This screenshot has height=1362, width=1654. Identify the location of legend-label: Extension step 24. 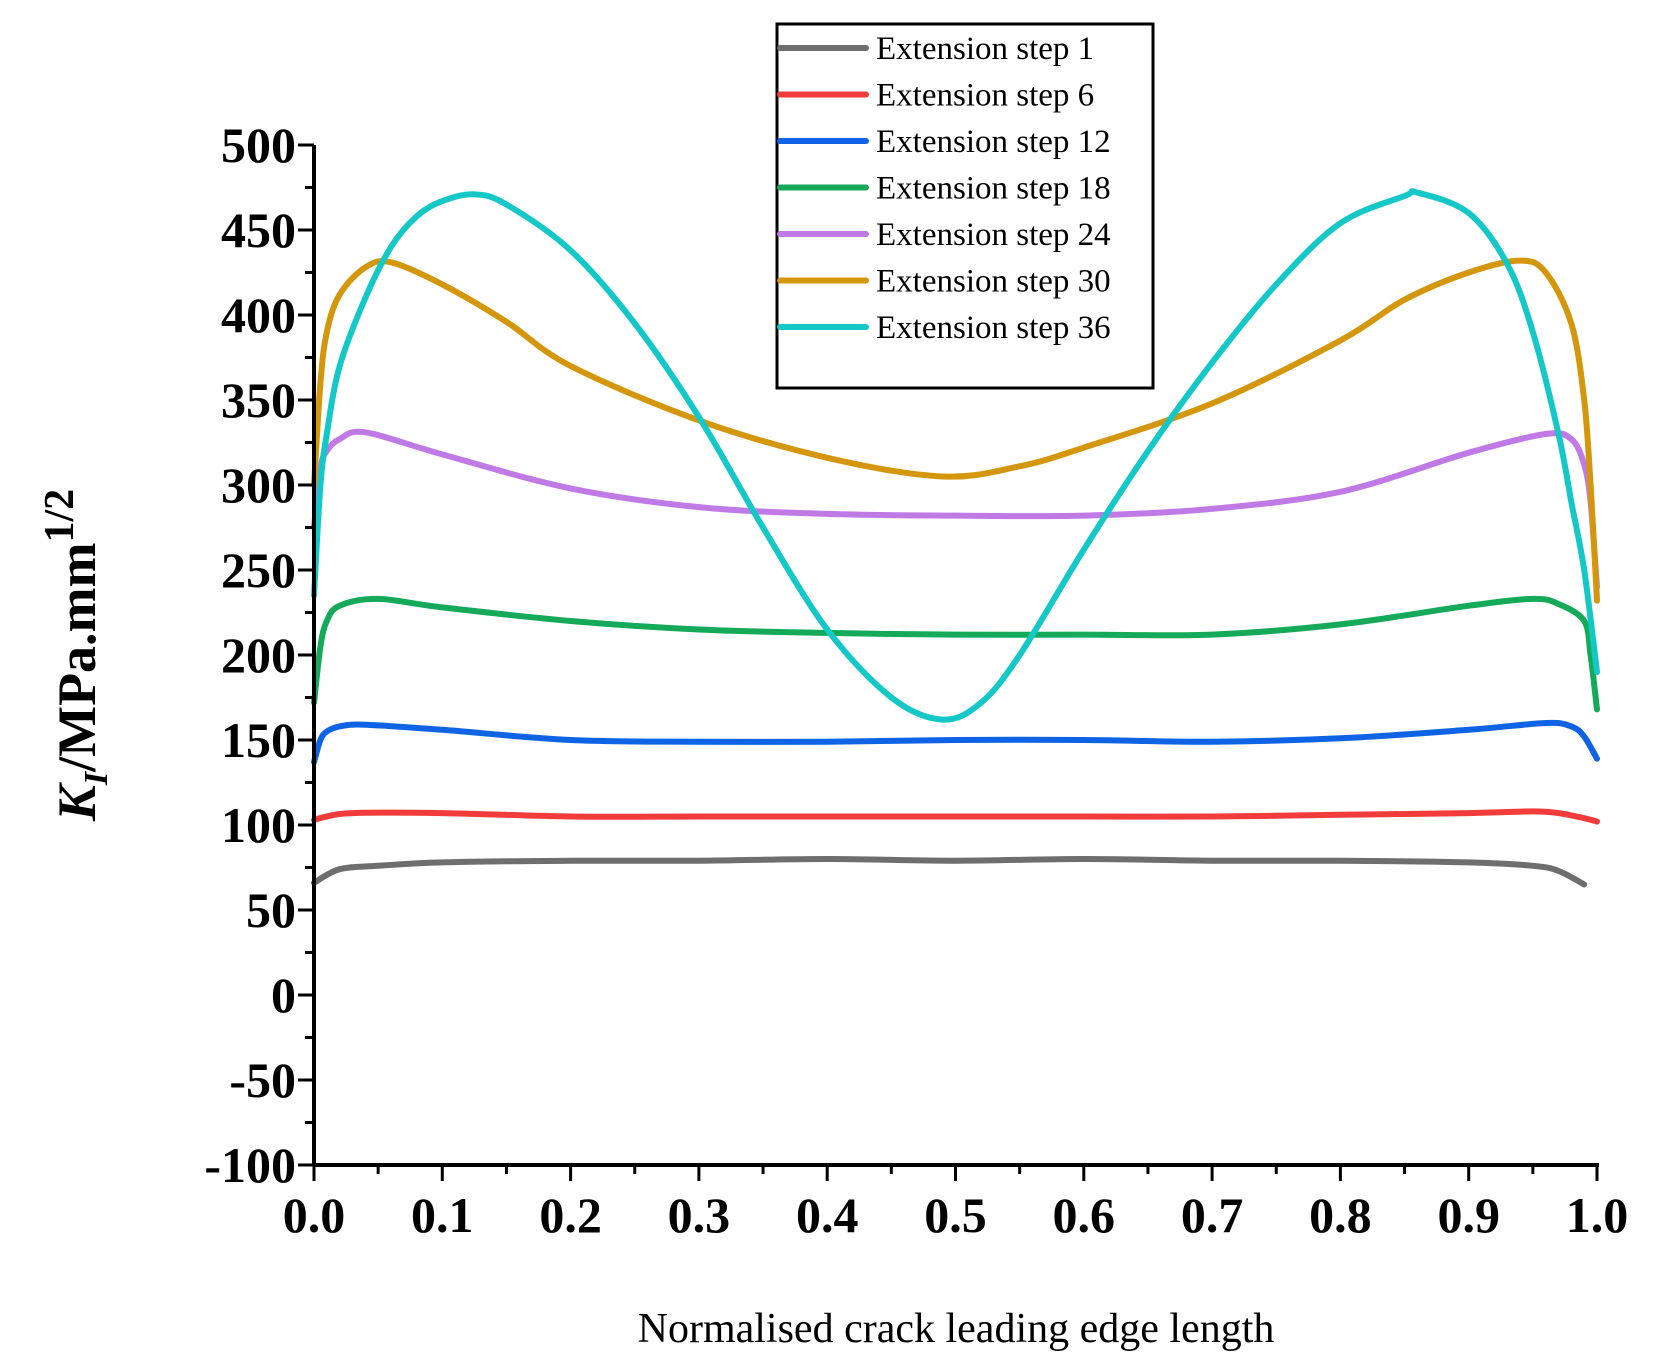
(993, 235).